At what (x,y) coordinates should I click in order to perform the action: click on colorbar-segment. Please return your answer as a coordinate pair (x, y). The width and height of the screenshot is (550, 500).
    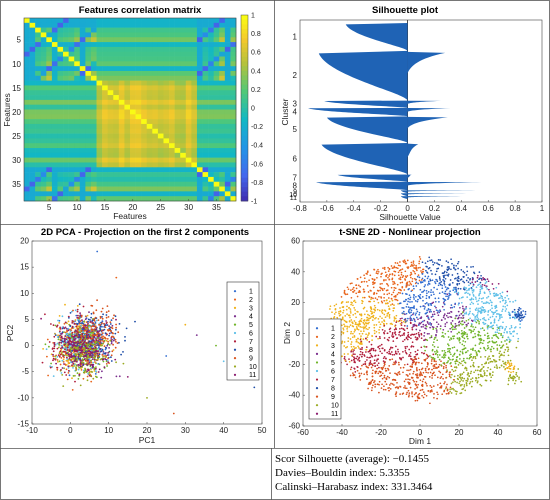
    Looking at the image, I should click on (244, 78).